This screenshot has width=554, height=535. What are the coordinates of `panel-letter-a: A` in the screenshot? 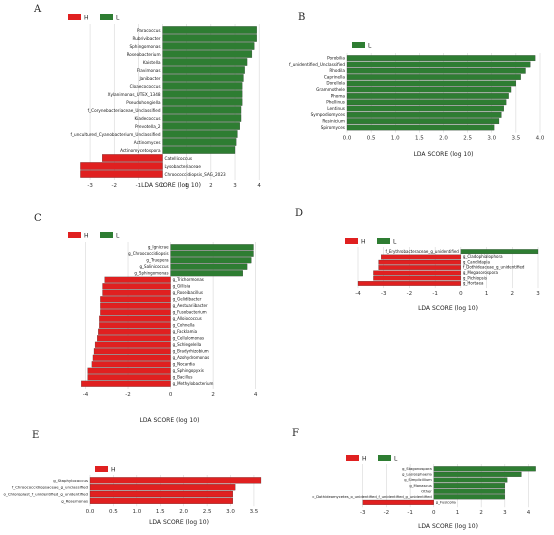 It's located at (38, 9).